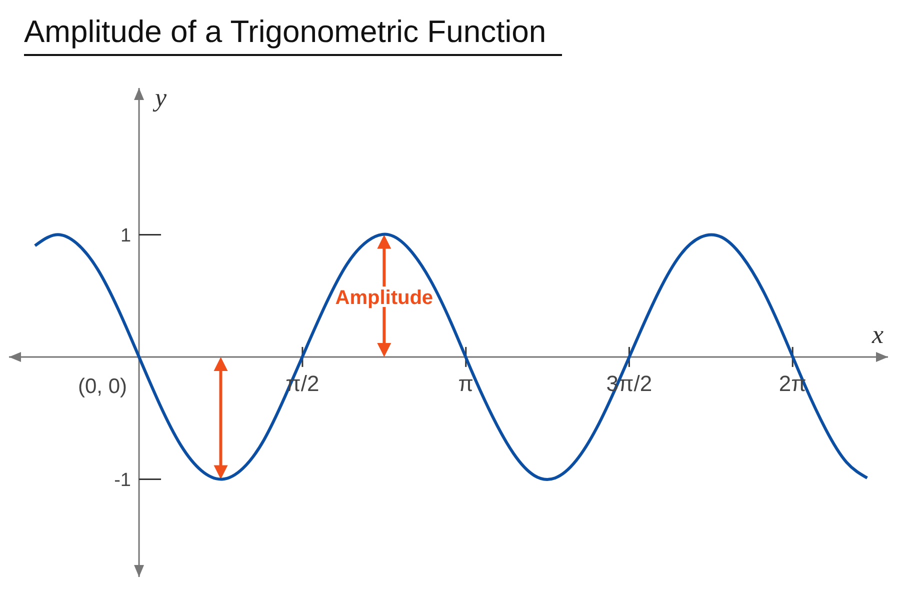 Image resolution: width=900 pixels, height=600 pixels. Describe the element at coordinates (126, 236) in the screenshot. I see `y-tick-label: 1` at that location.